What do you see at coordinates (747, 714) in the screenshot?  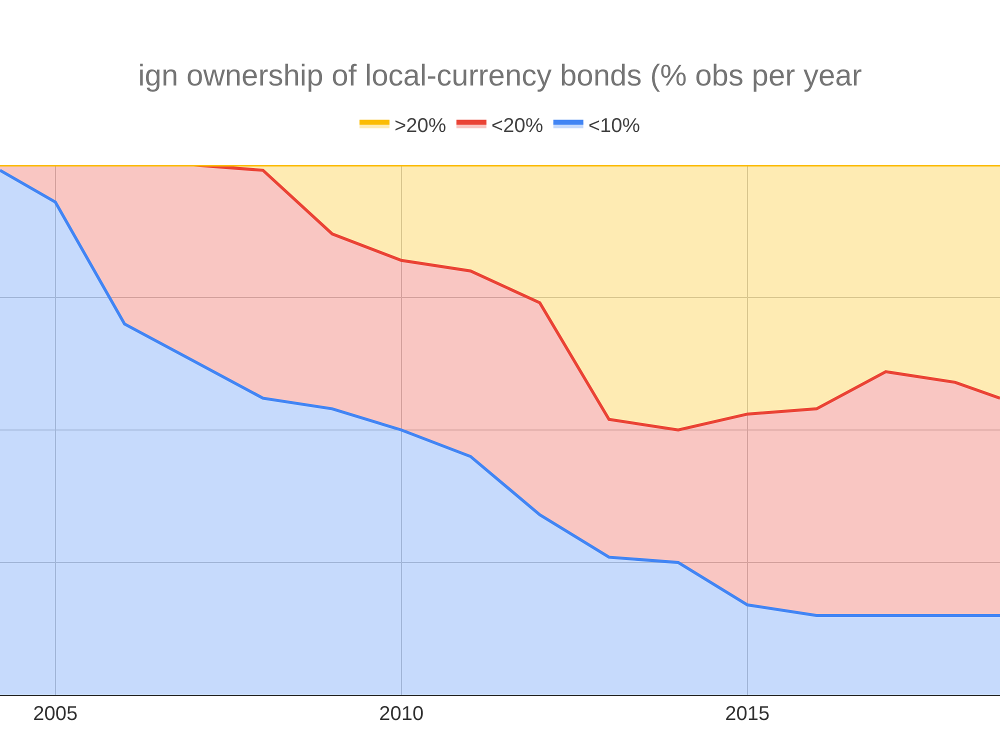 I see `x-tick-label: 2015` at bounding box center [747, 714].